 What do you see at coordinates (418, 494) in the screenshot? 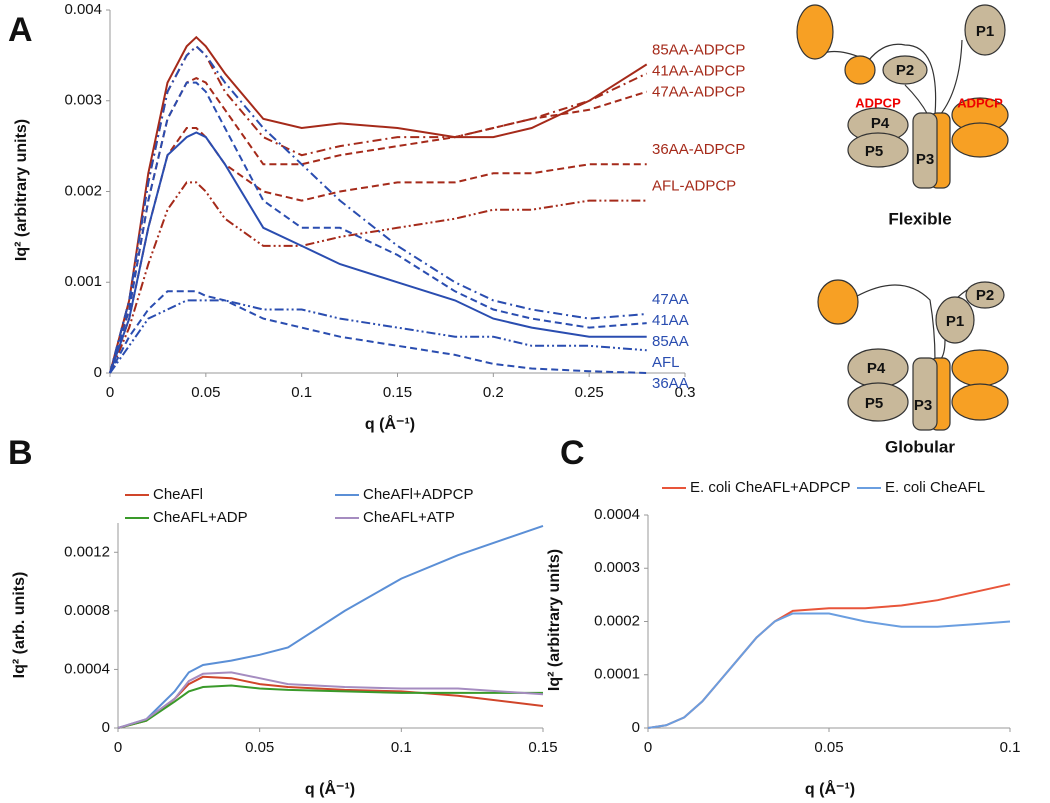
I see `legend-label: CheAFl+ADPCP` at bounding box center [418, 494].